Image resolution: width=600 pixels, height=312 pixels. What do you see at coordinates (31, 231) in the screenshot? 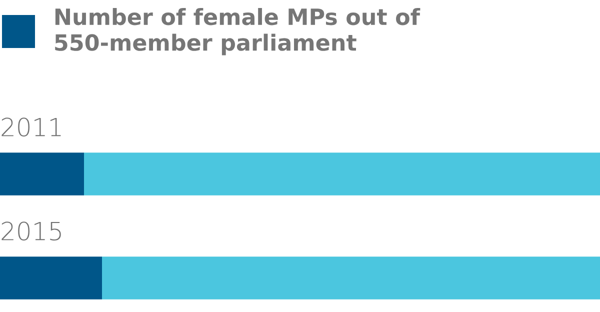
I see `y-tick-label: 2015` at bounding box center [31, 231].